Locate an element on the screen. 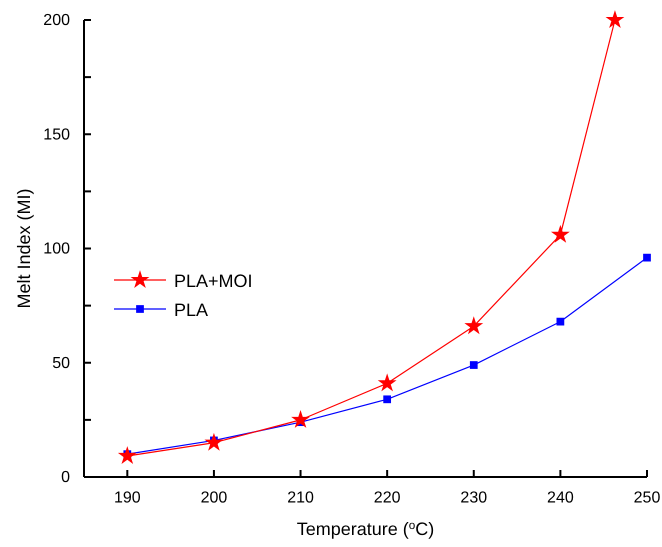 The width and height of the screenshot is (662, 547). x-tick-label: 220 is located at coordinates (387, 497).